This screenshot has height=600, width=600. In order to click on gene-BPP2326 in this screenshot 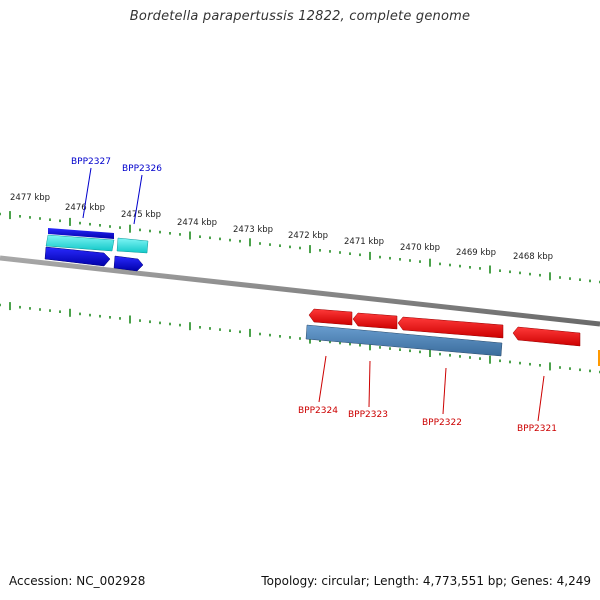, I will do `click(131, 254)`.